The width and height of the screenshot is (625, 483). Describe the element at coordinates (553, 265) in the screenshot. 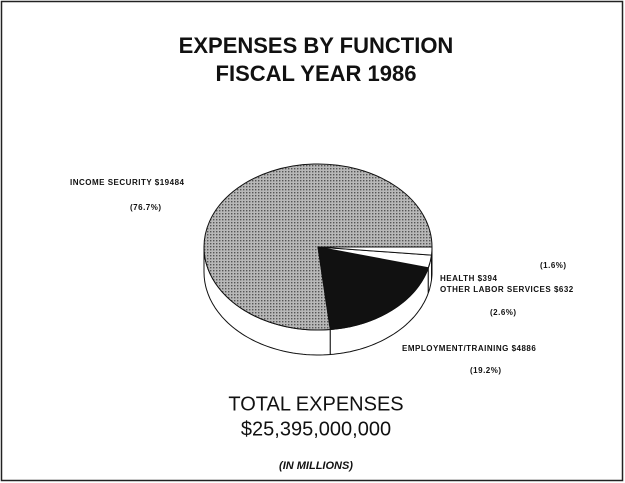

I see `percent-label: (1.6%)` at that location.